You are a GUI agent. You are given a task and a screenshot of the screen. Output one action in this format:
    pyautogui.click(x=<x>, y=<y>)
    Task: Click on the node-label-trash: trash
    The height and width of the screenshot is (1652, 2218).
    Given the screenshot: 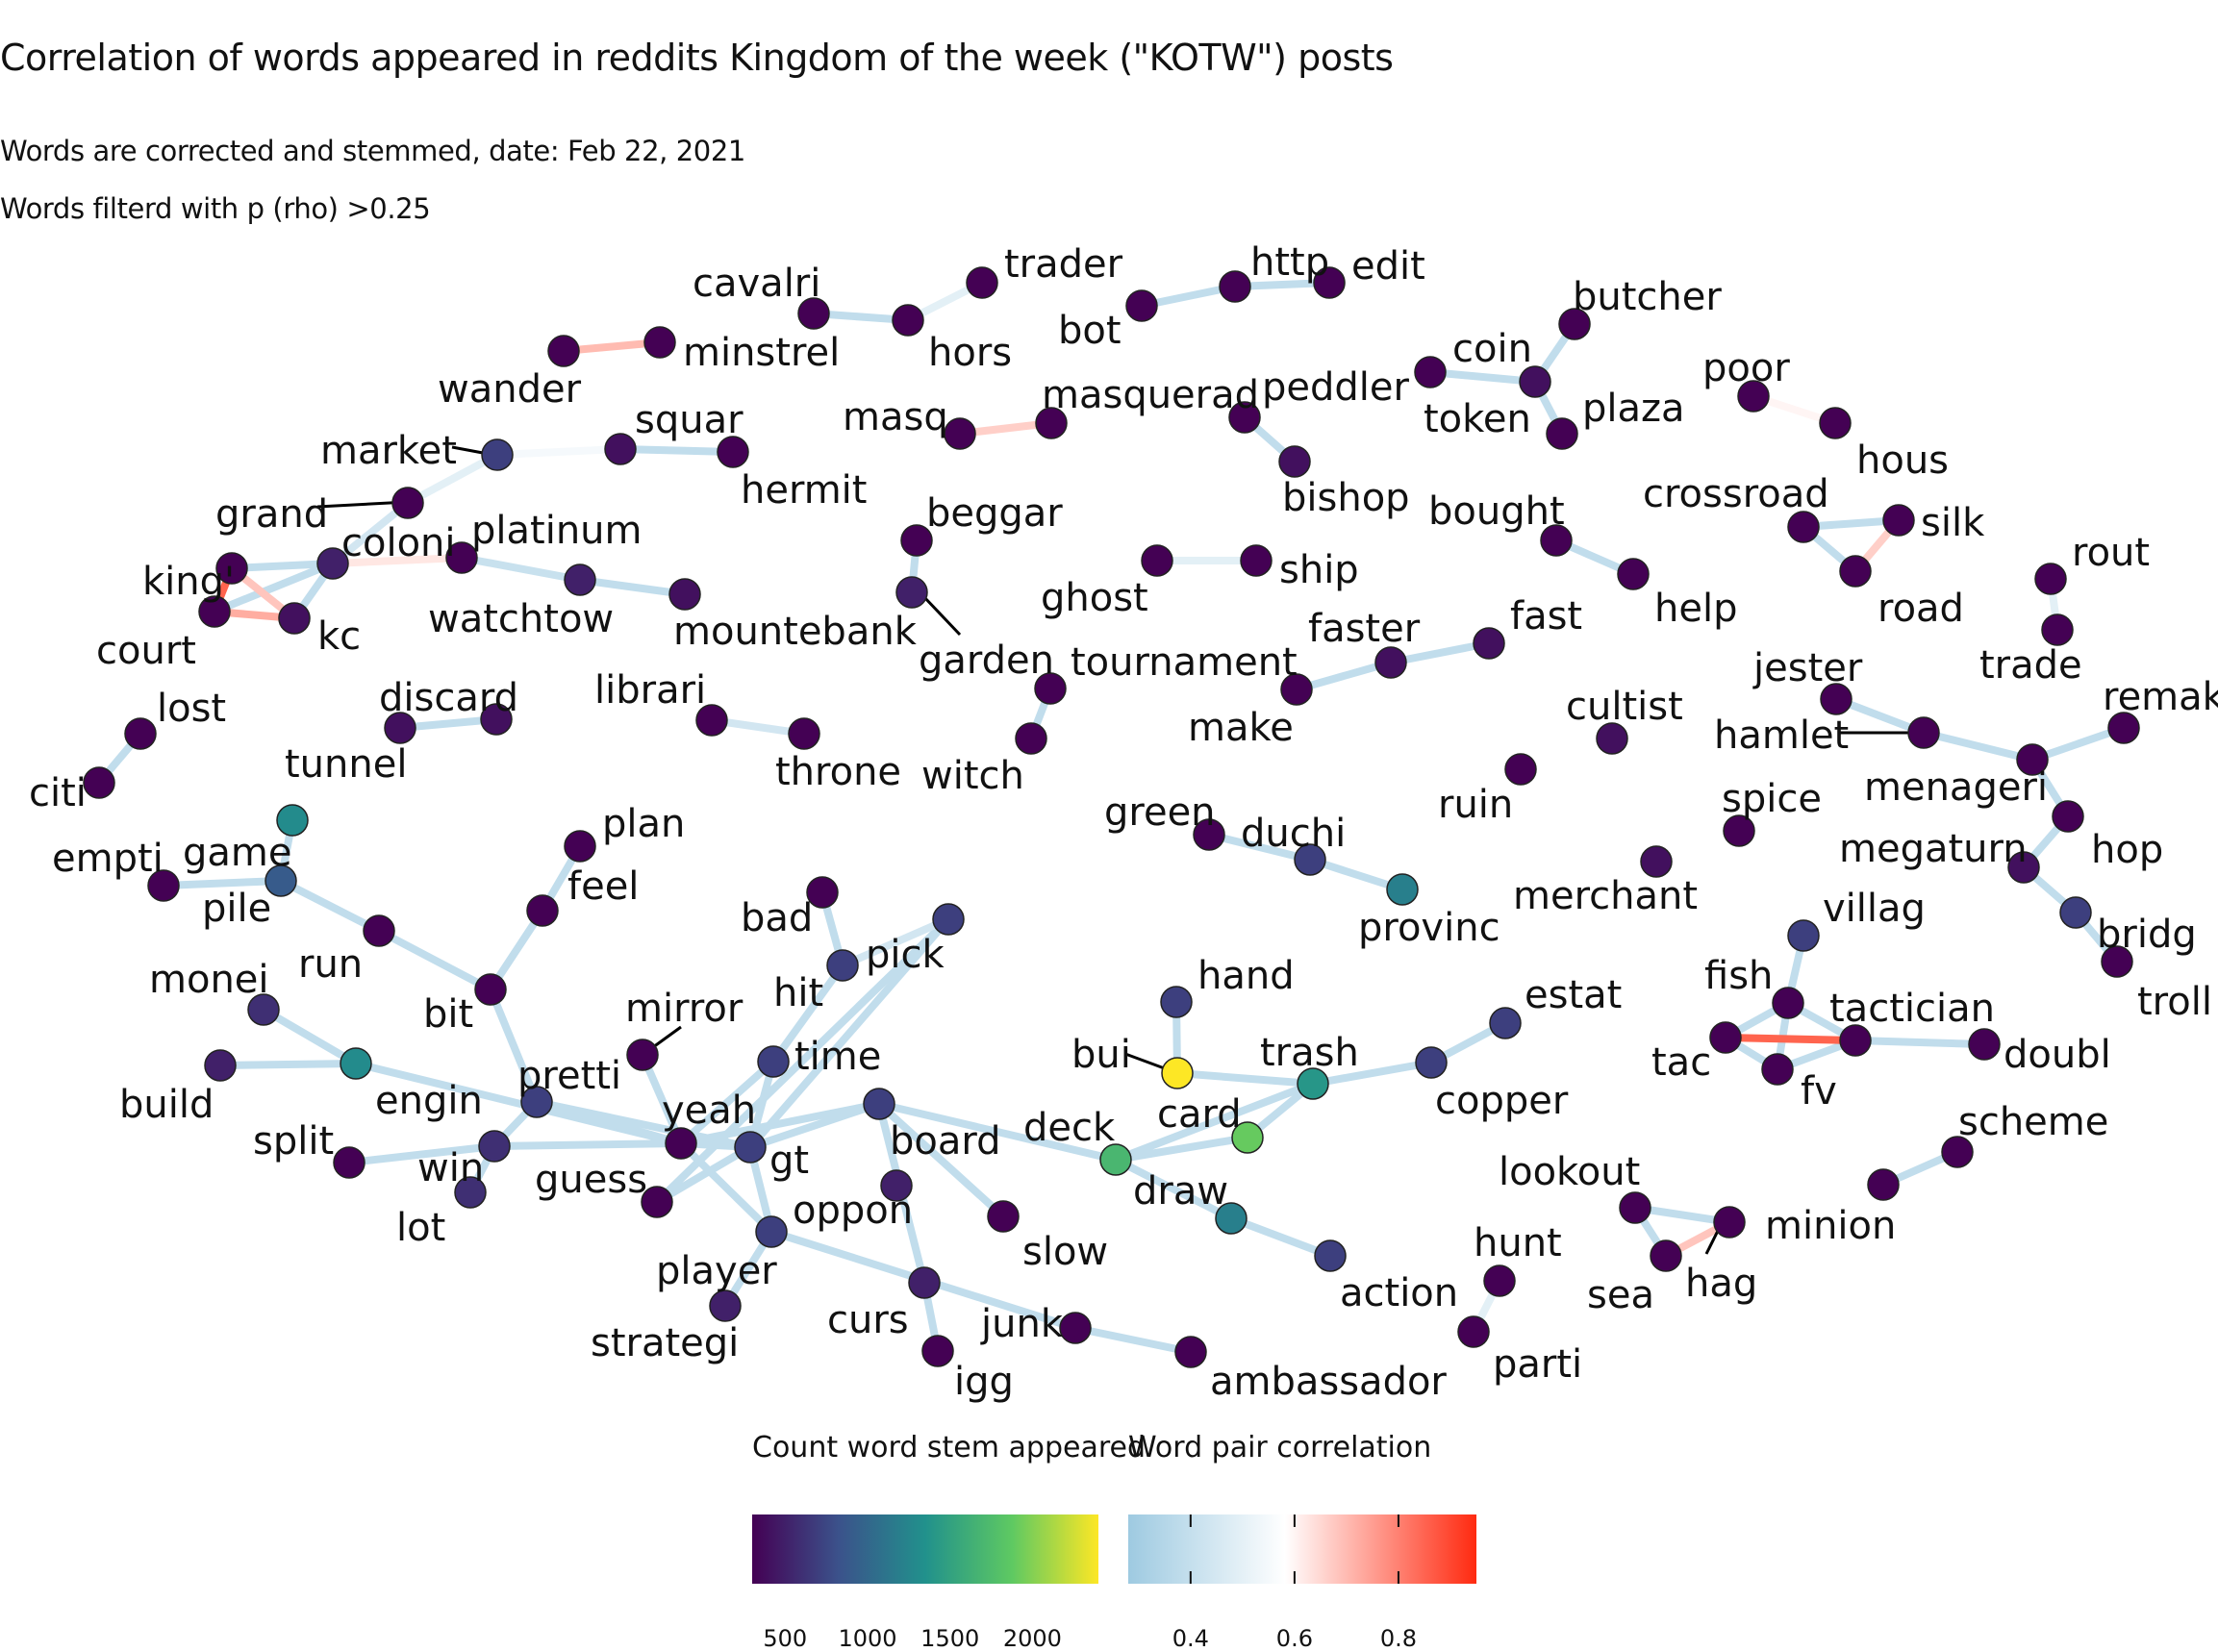 What is the action you would take?
    pyautogui.click(x=1309, y=1053)
    